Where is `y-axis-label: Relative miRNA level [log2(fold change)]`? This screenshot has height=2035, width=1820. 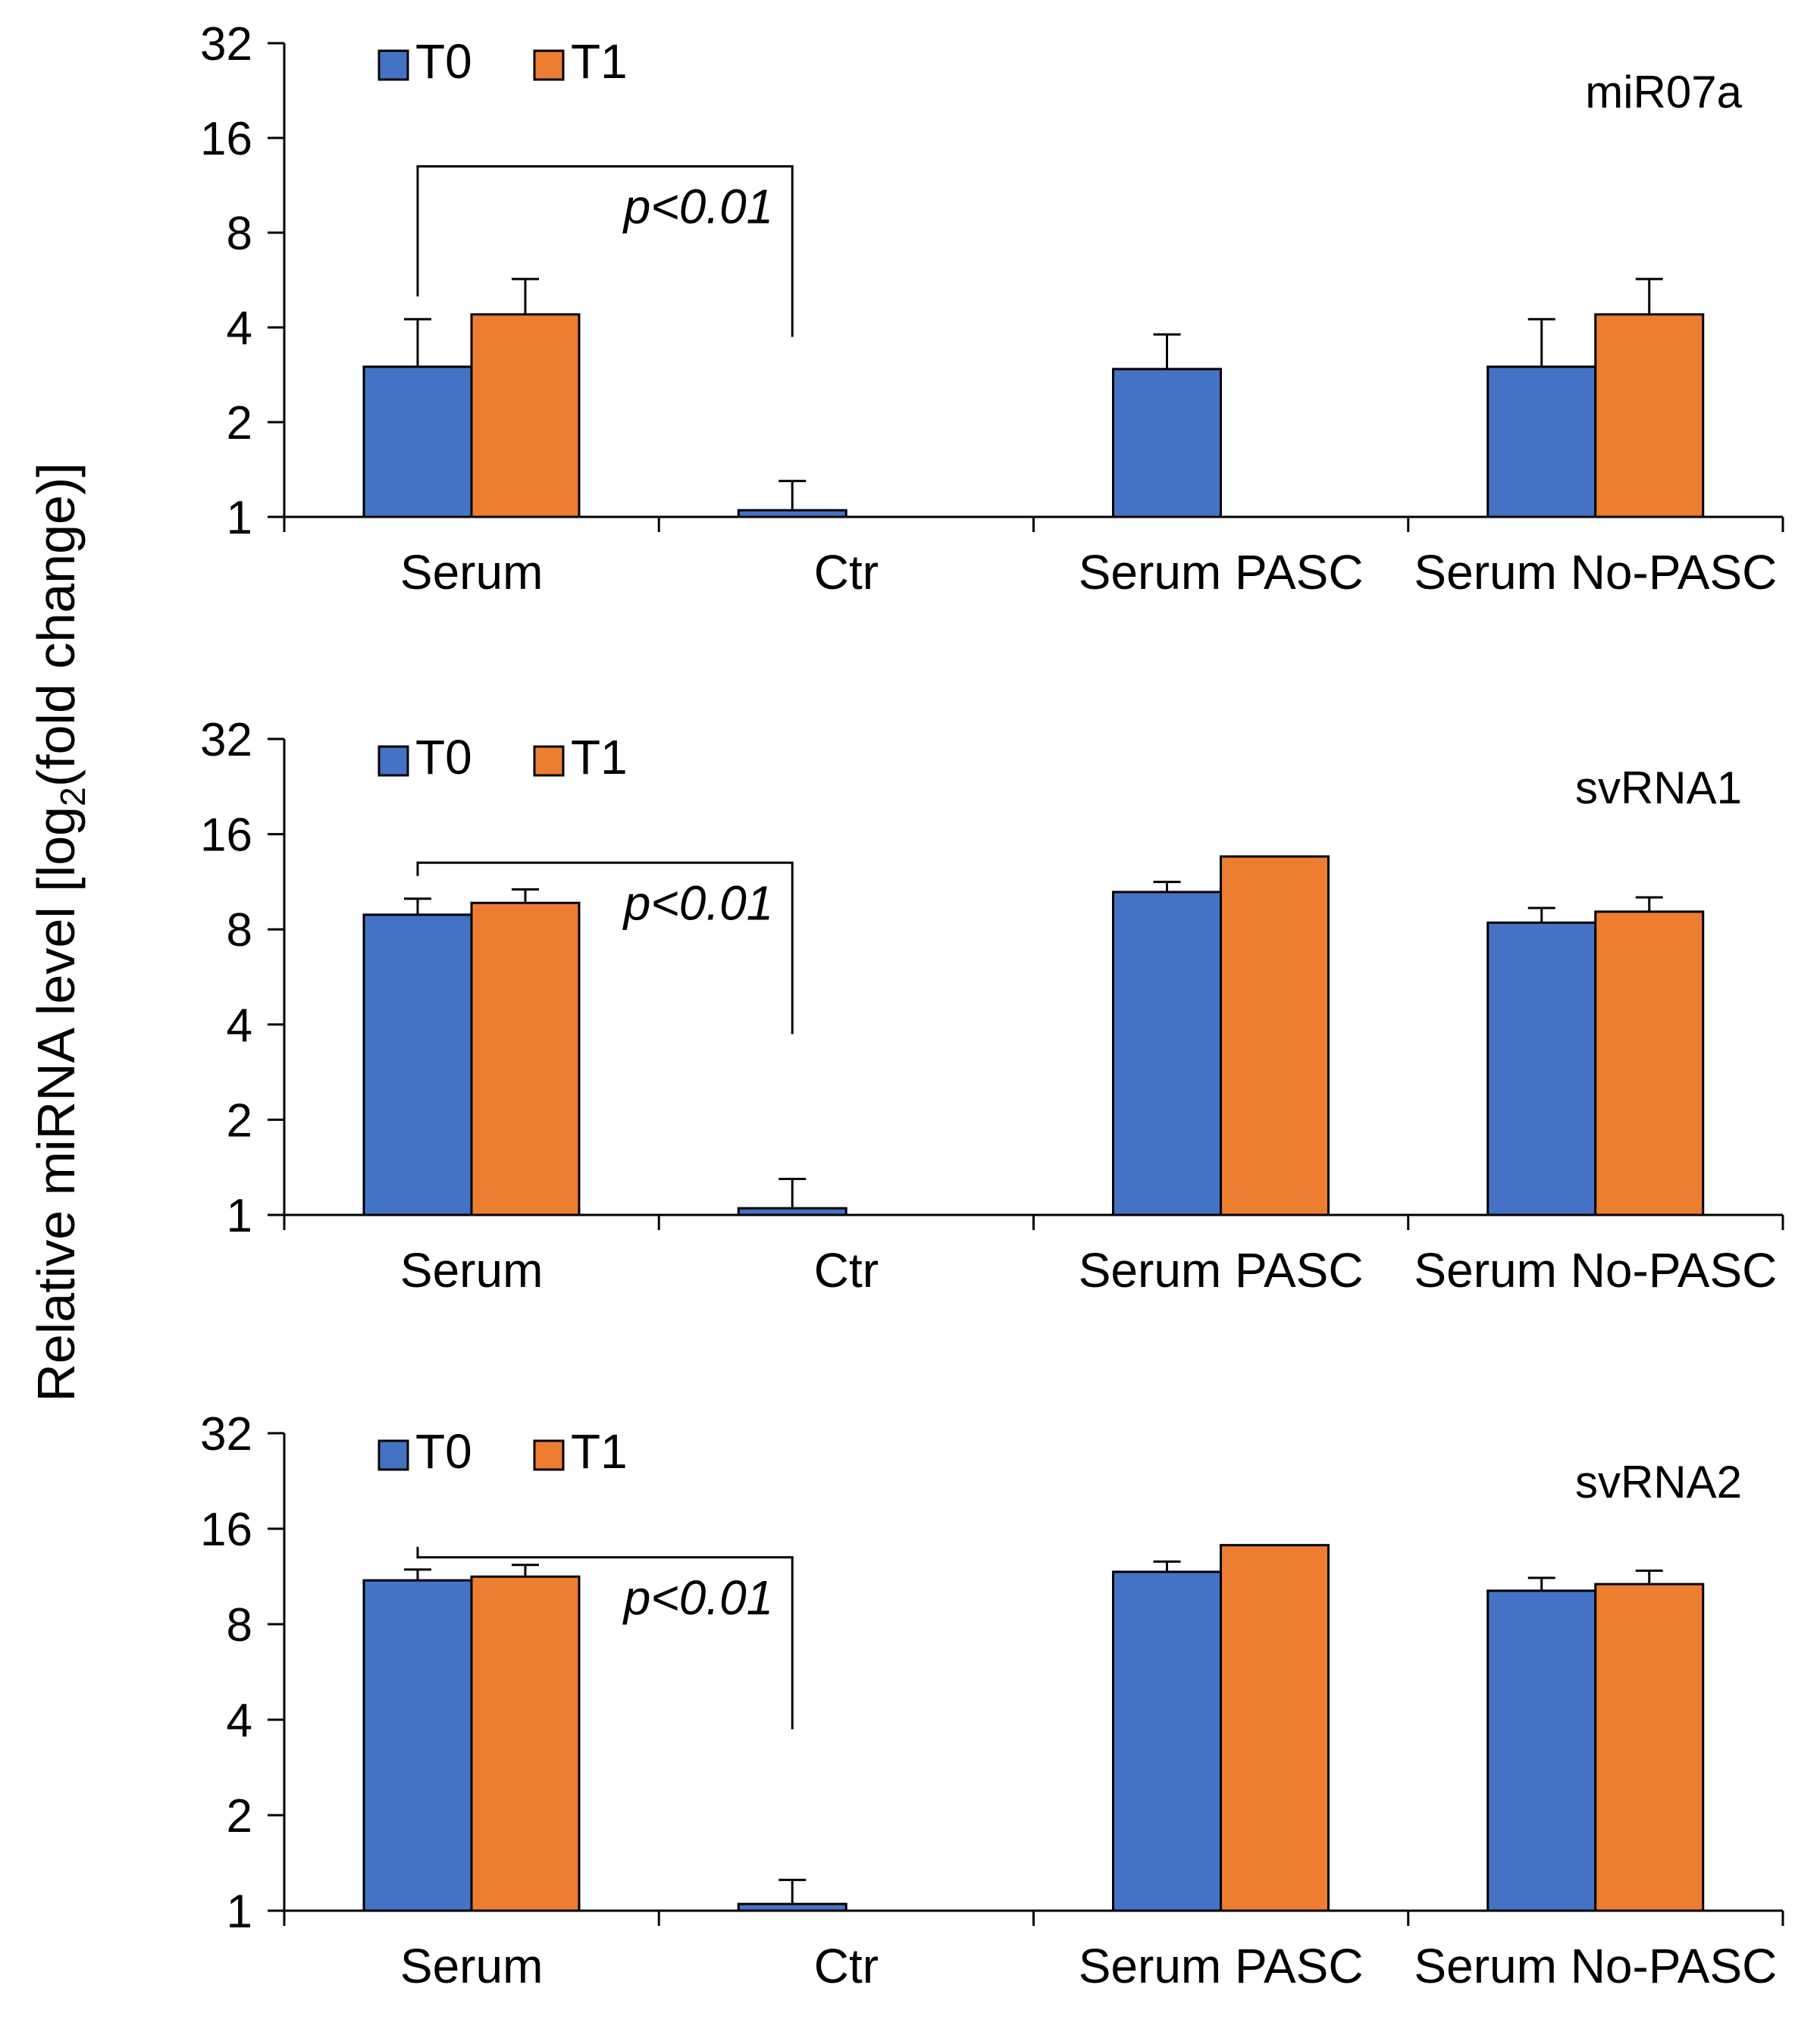 y-axis-label: Relative miRNA level [log2(fold change)] is located at coordinates (59, 932).